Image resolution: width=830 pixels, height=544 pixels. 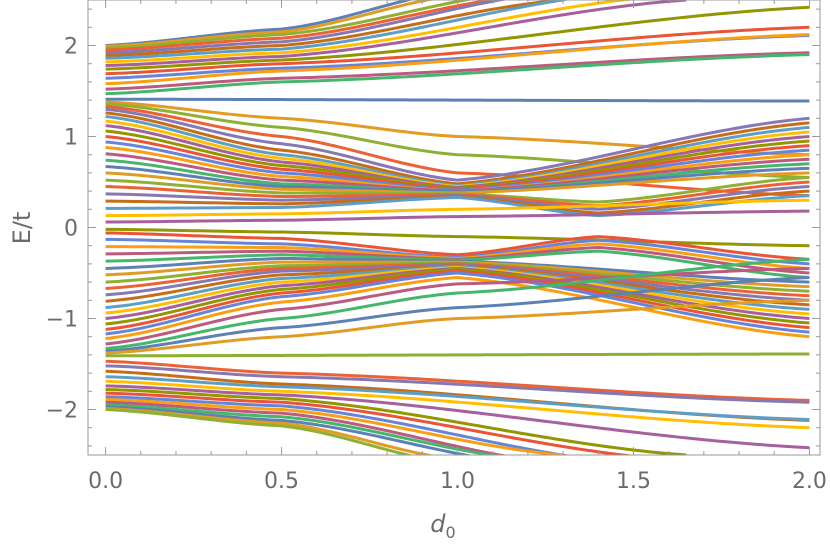 I want to click on y-tick-label: 1, so click(x=71, y=138).